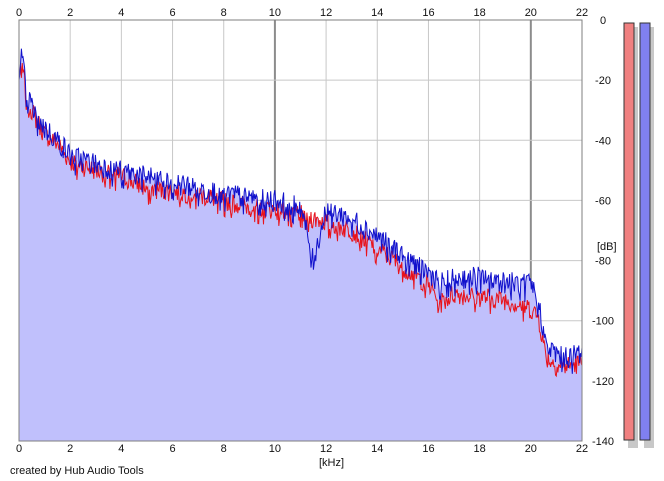  I want to click on x-tick-label-bottom: 2, so click(70, 449).